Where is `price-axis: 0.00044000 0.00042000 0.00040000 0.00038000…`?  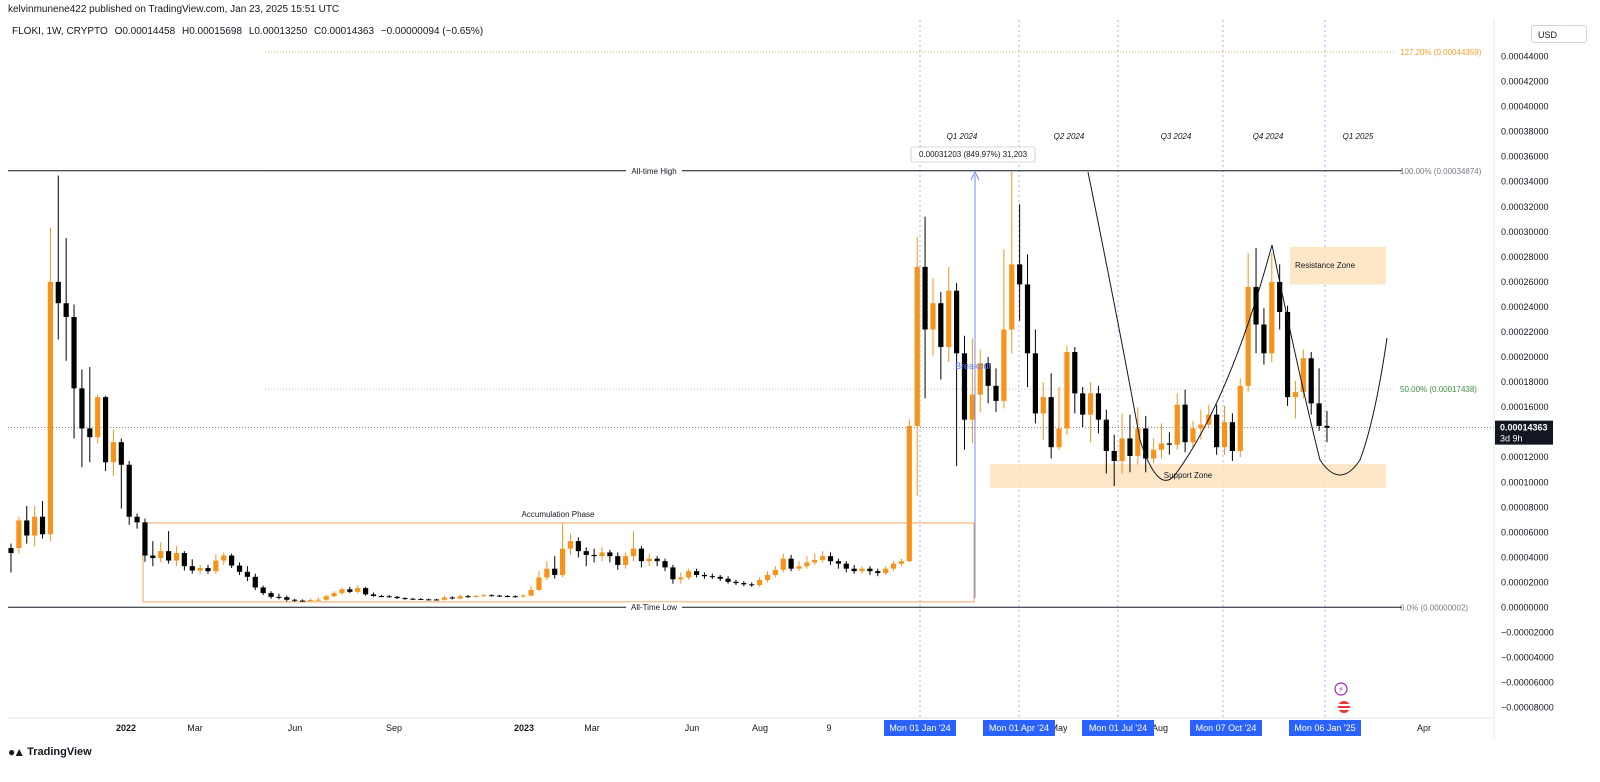
price-axis: 0.00044000 0.00042000 0.00040000 0.00038000… is located at coordinates (1523, 379).